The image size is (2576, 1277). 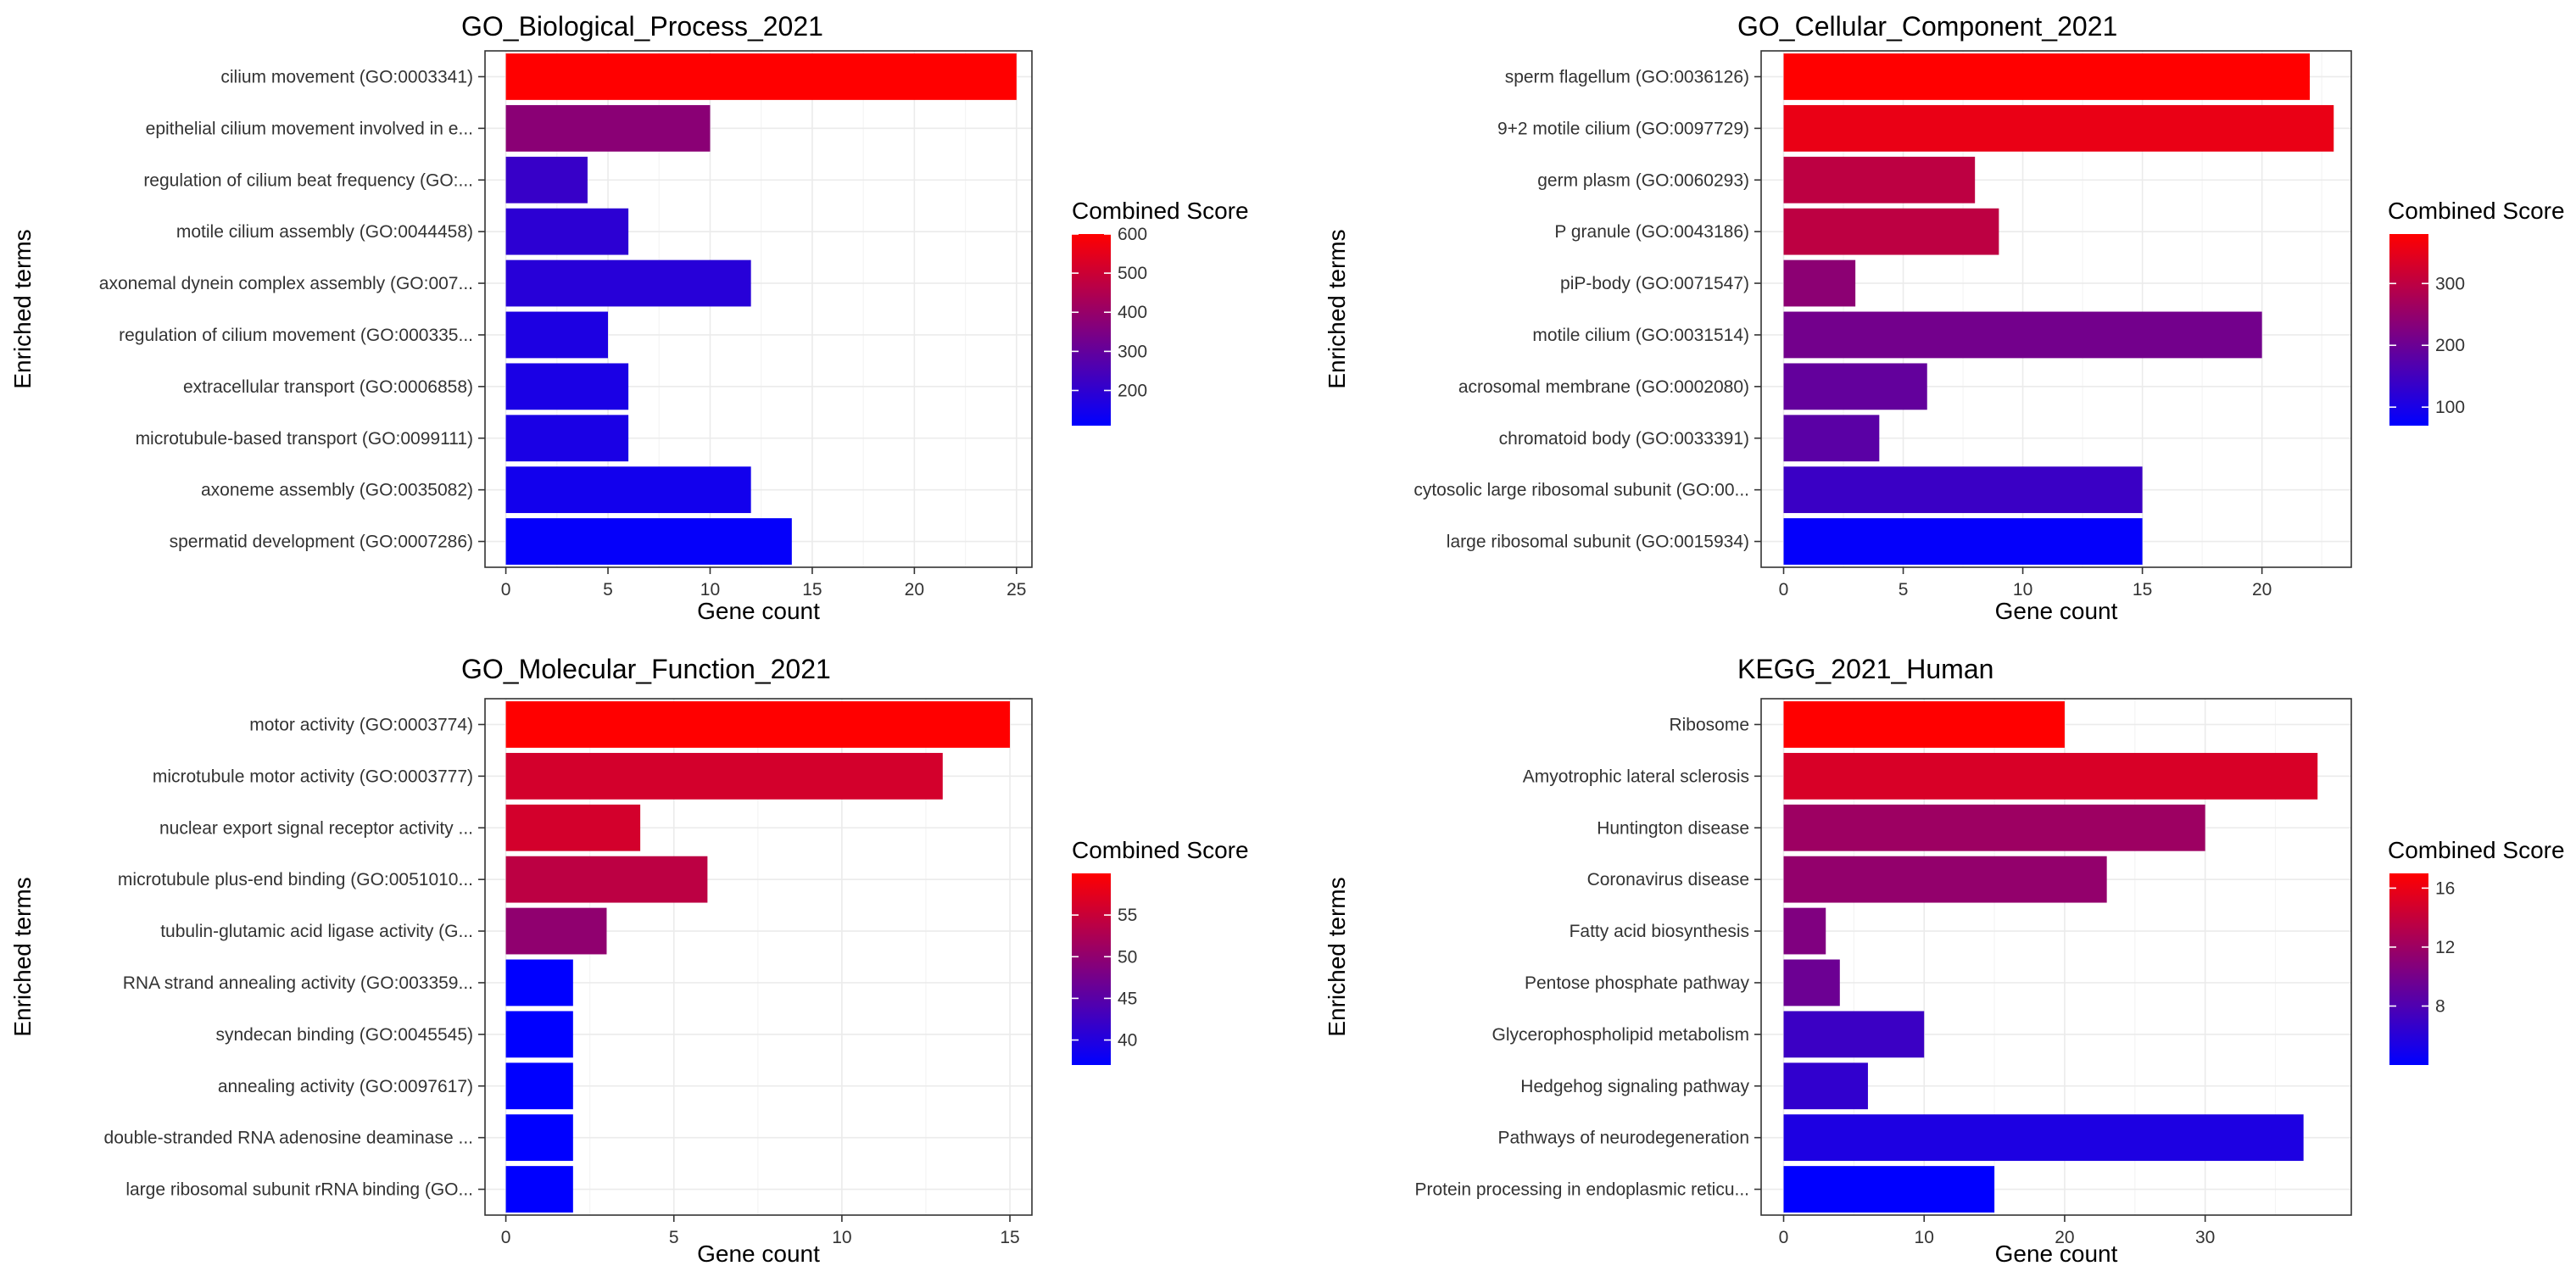 What do you see at coordinates (2440, 1006) in the screenshot?
I see `legend-tick-label: 8` at bounding box center [2440, 1006].